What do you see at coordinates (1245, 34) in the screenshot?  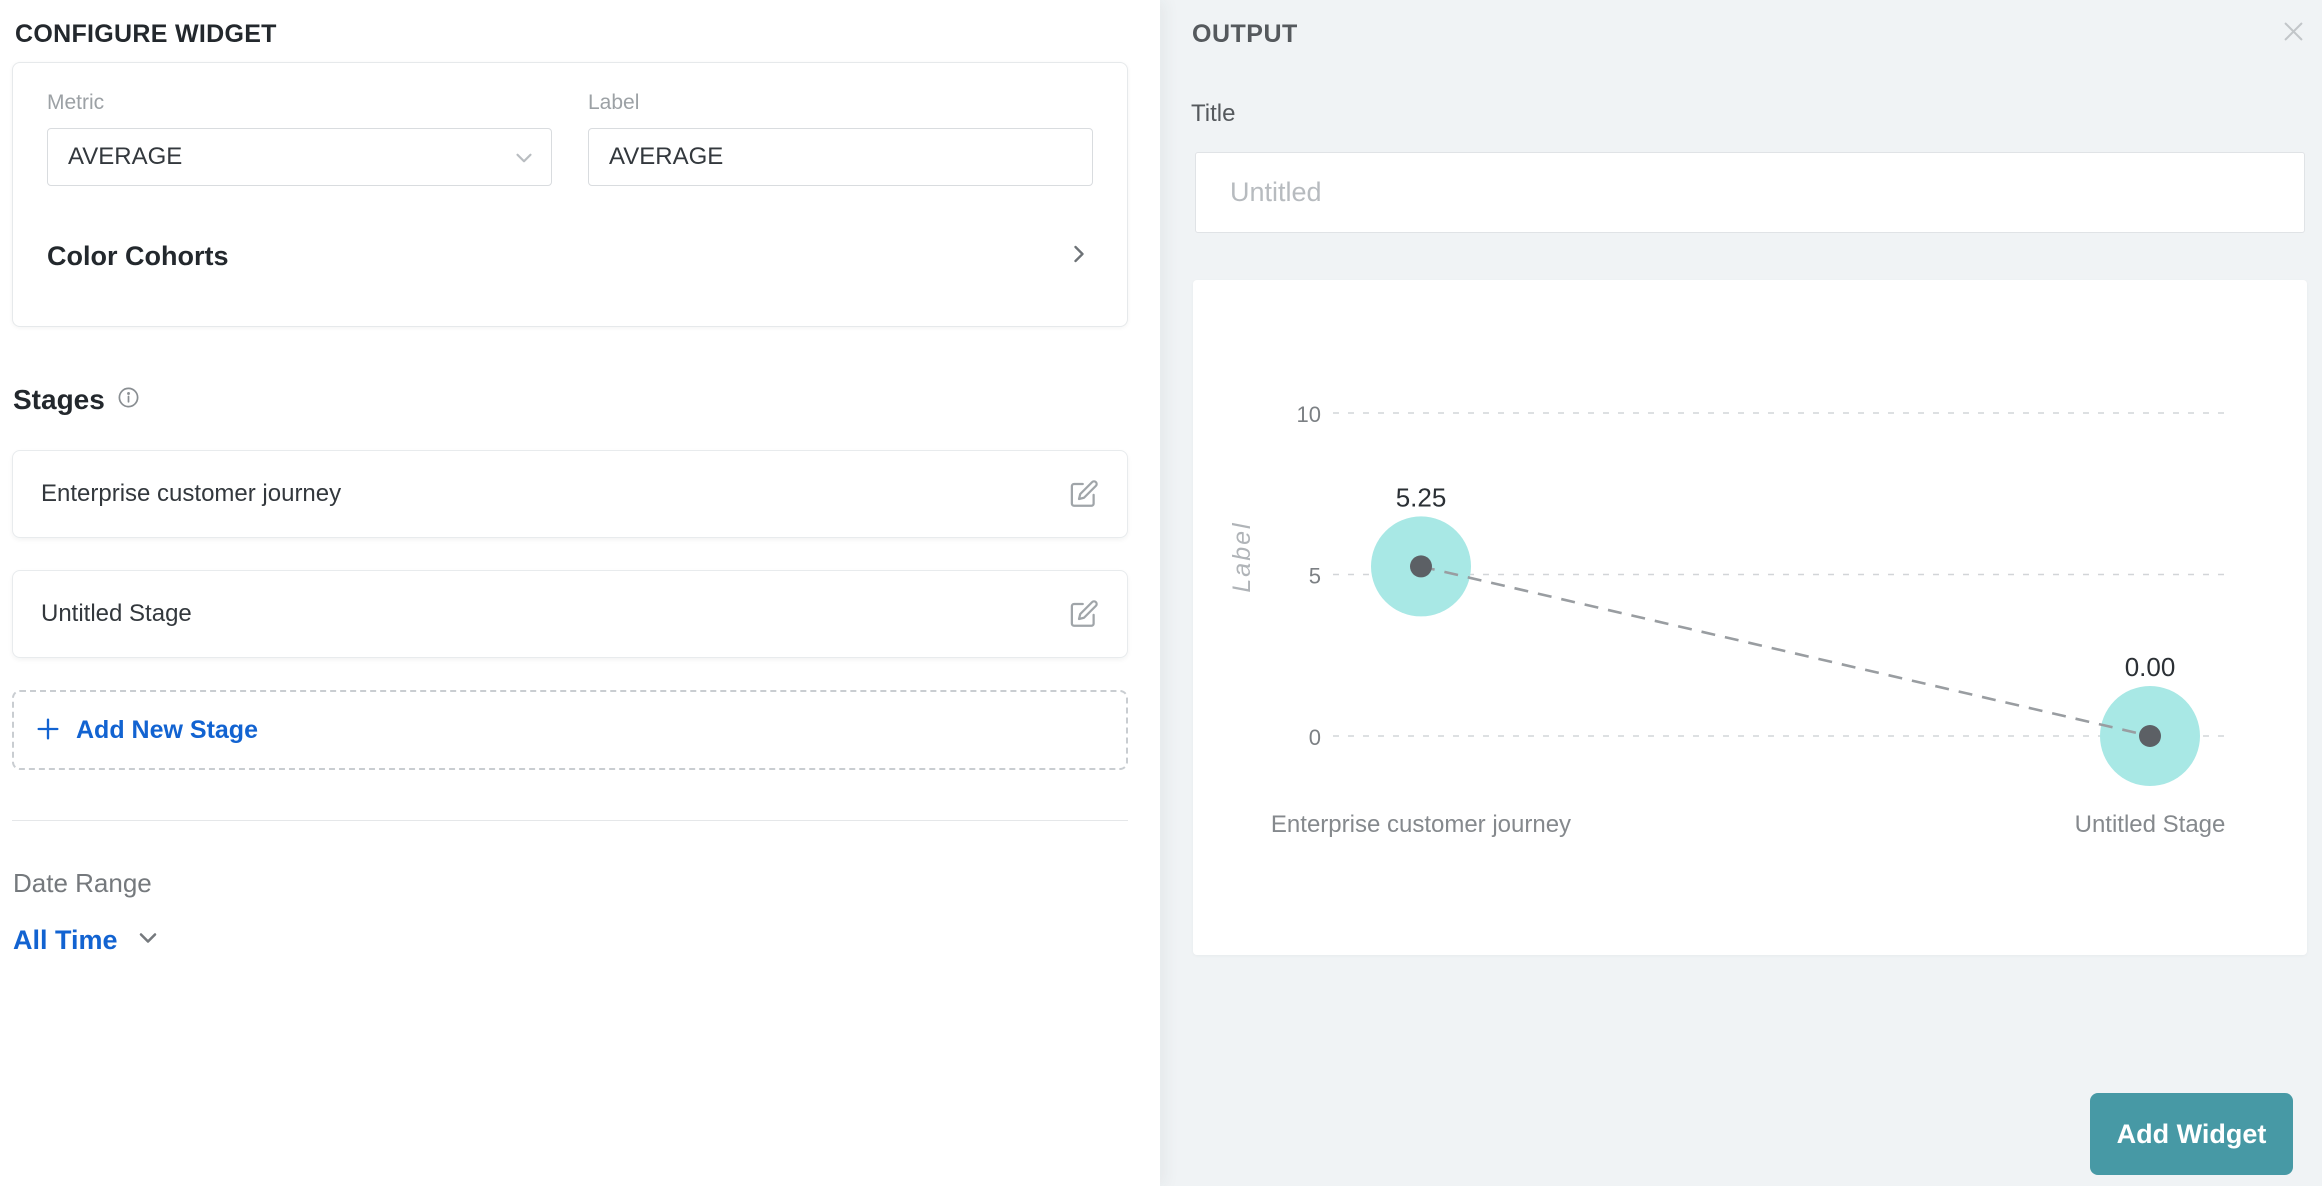 I see `output-panel-title: OUTPUT` at bounding box center [1245, 34].